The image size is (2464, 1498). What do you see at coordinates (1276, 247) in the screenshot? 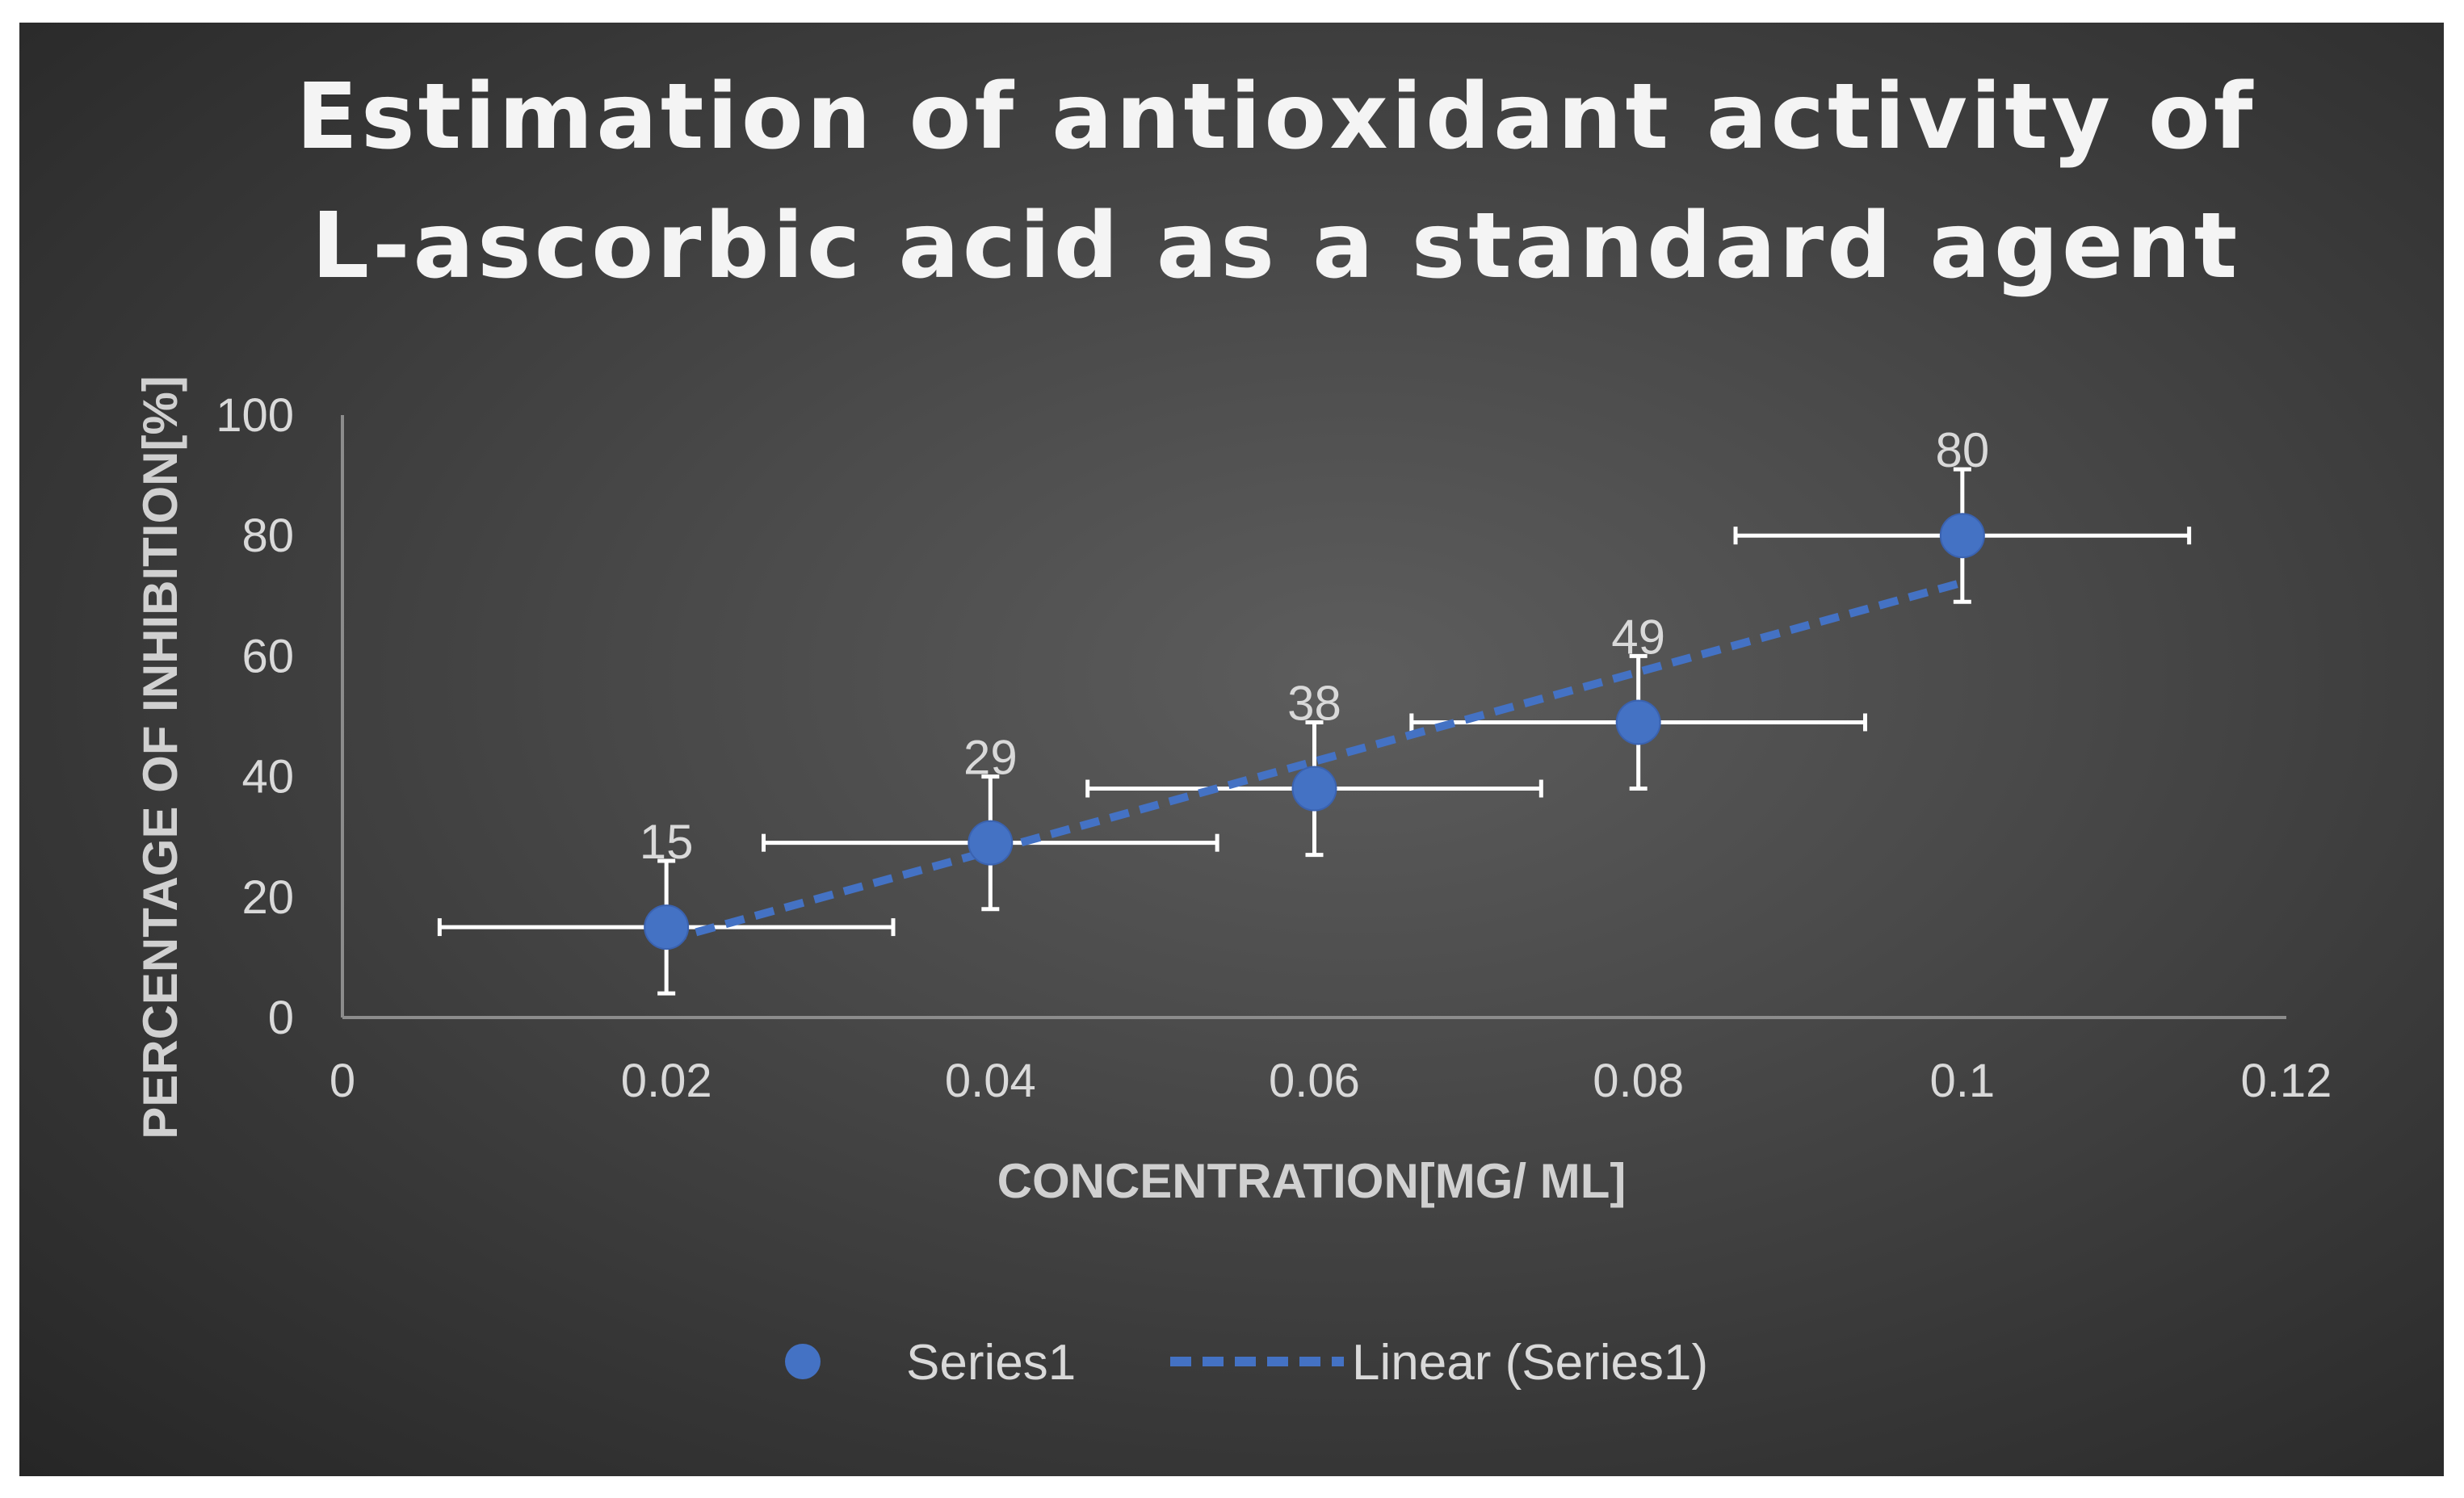
I see `chart-title-line-2: L-ascorbic acid as a standard agent` at bounding box center [1276, 247].